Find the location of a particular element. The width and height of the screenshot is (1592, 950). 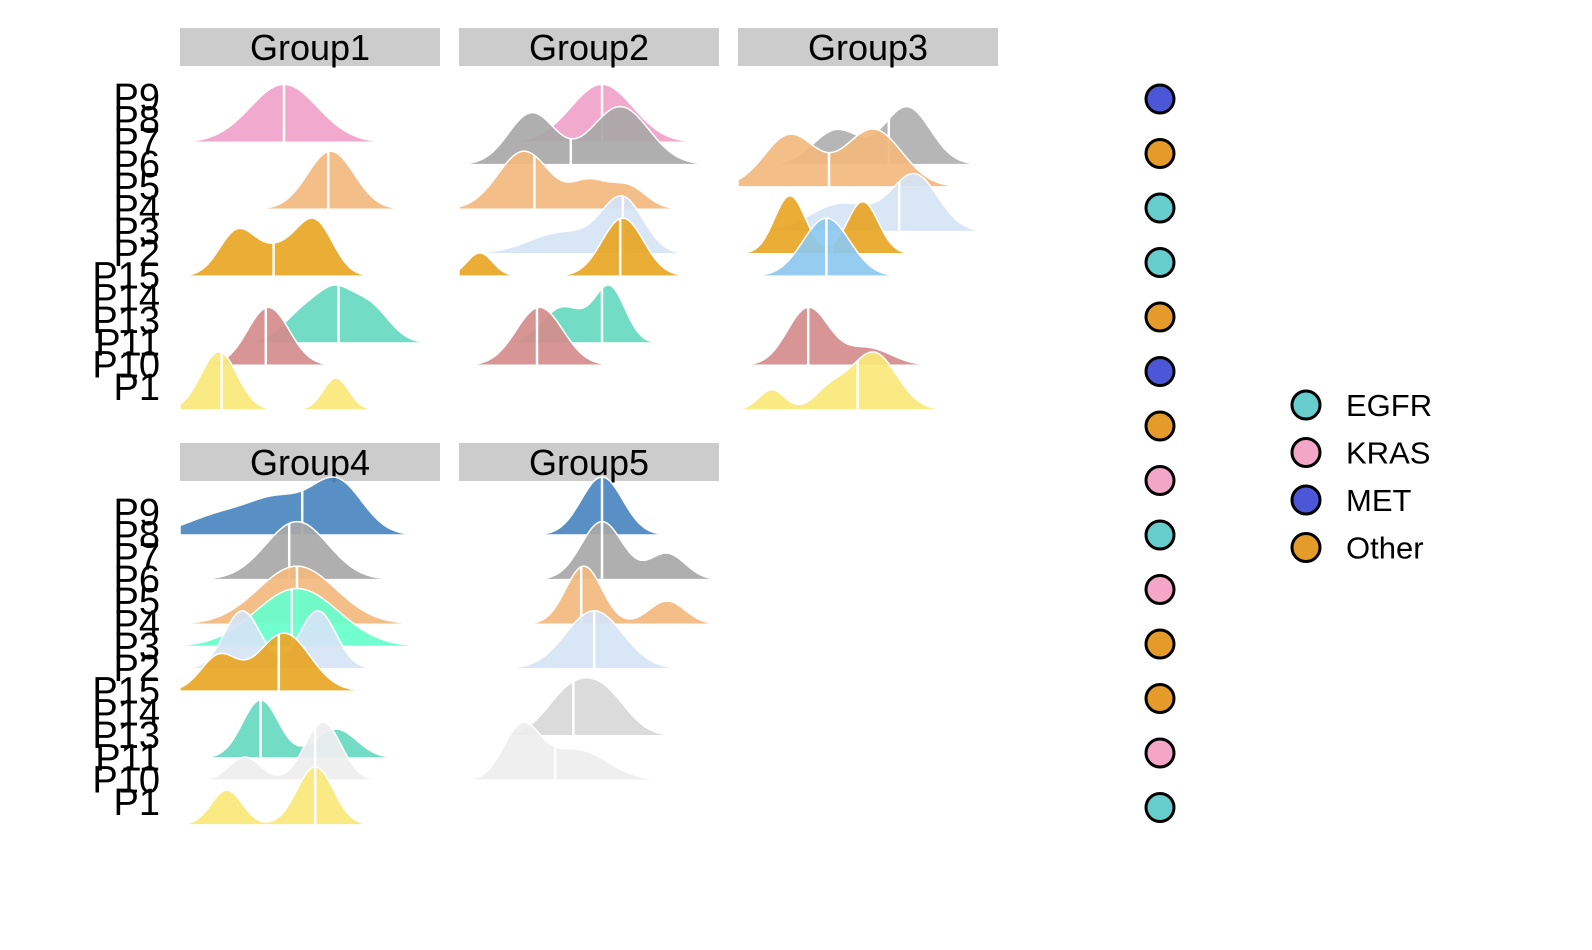

facet-title: Group1 is located at coordinates (310, 47).